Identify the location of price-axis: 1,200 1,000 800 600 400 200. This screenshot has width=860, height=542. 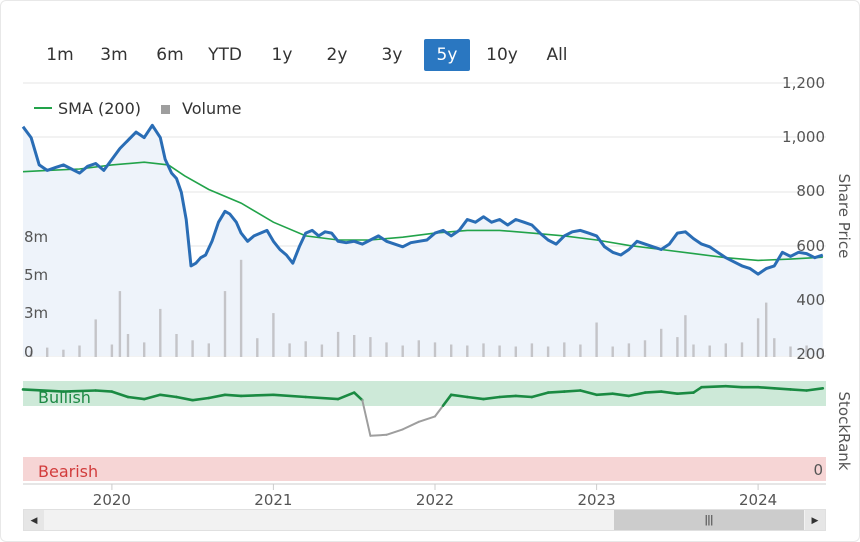
(803, 218).